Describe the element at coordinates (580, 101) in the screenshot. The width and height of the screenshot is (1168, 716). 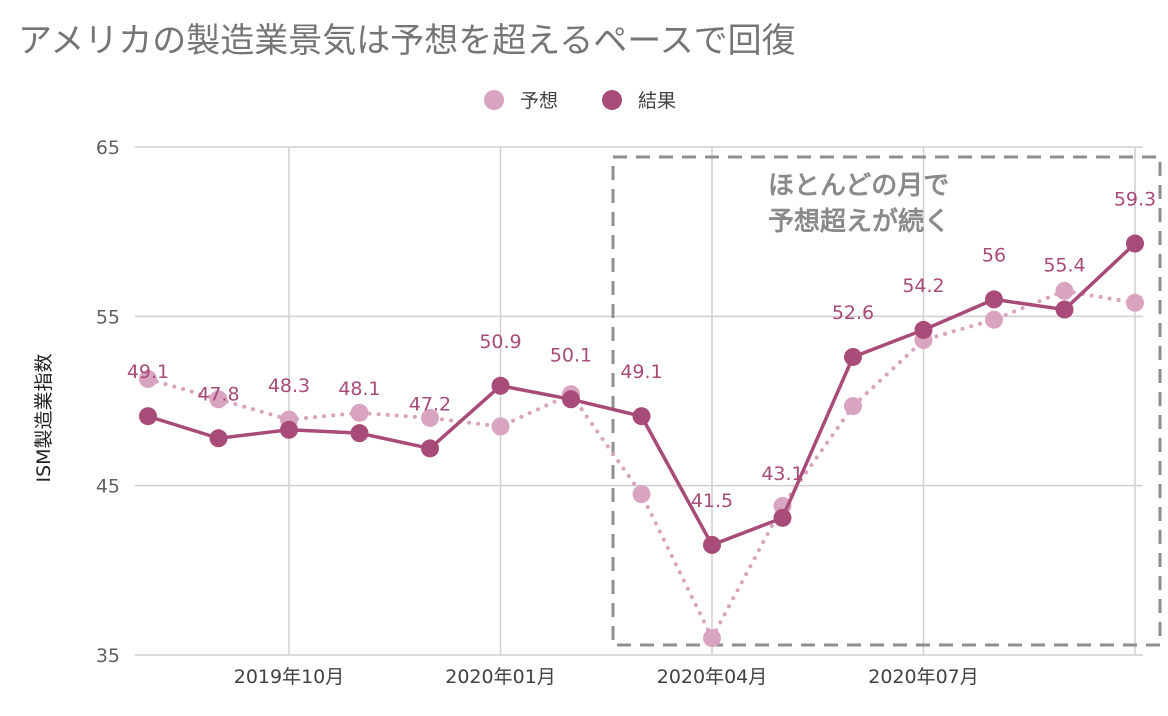
I see `legend: 予想 結果` at that location.